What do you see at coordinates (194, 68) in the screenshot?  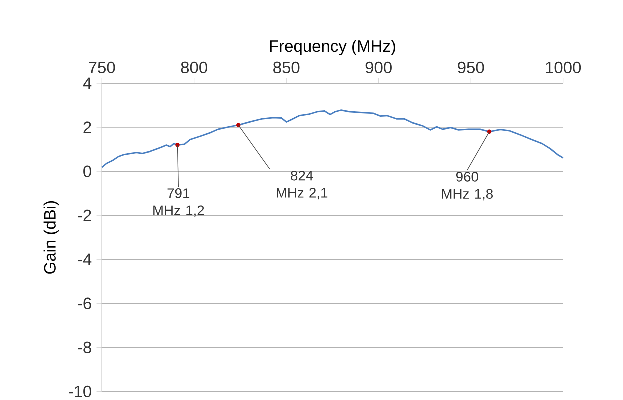 I see `x-tick-label: 800` at bounding box center [194, 68].